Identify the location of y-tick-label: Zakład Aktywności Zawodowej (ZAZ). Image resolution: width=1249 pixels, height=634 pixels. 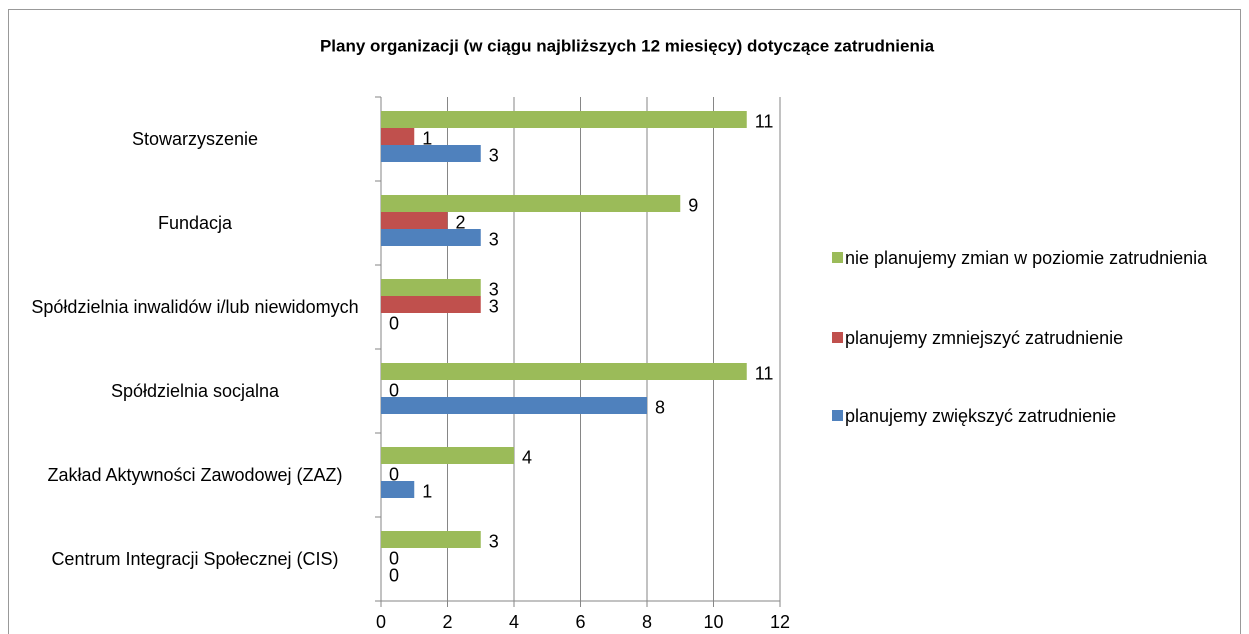
(195, 475).